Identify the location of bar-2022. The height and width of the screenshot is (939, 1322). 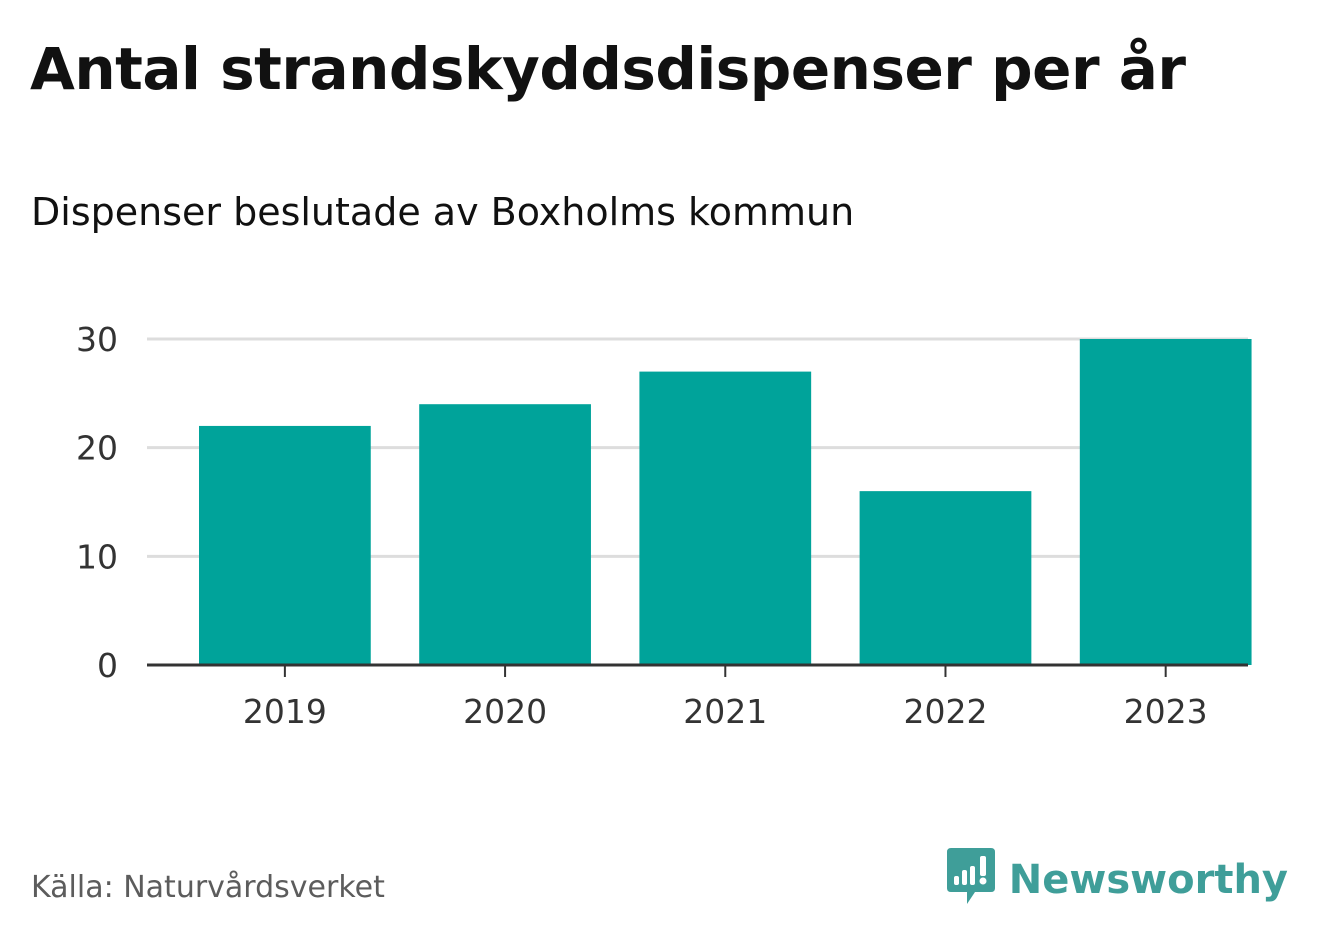
(945, 578).